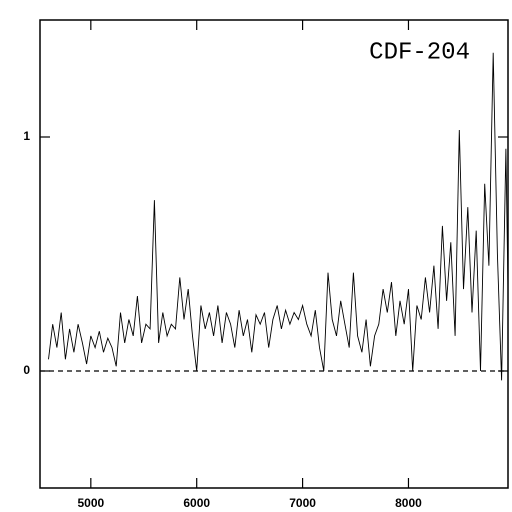 The height and width of the screenshot is (512, 512). I want to click on y-tick-label: 1, so click(26, 136).